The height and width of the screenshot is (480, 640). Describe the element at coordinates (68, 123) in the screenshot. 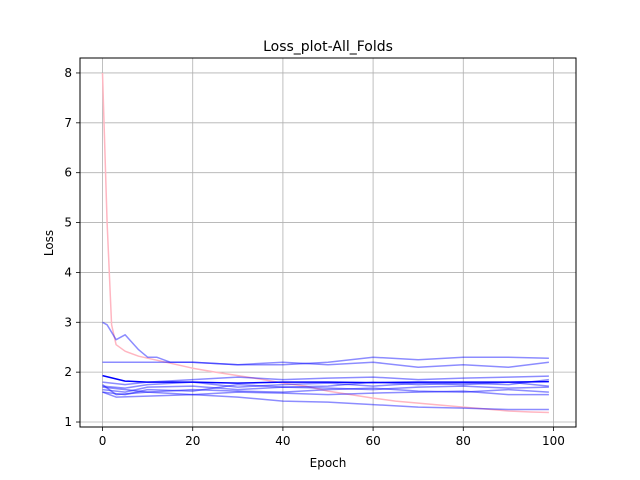

I see `y-tick-label: 7` at that location.